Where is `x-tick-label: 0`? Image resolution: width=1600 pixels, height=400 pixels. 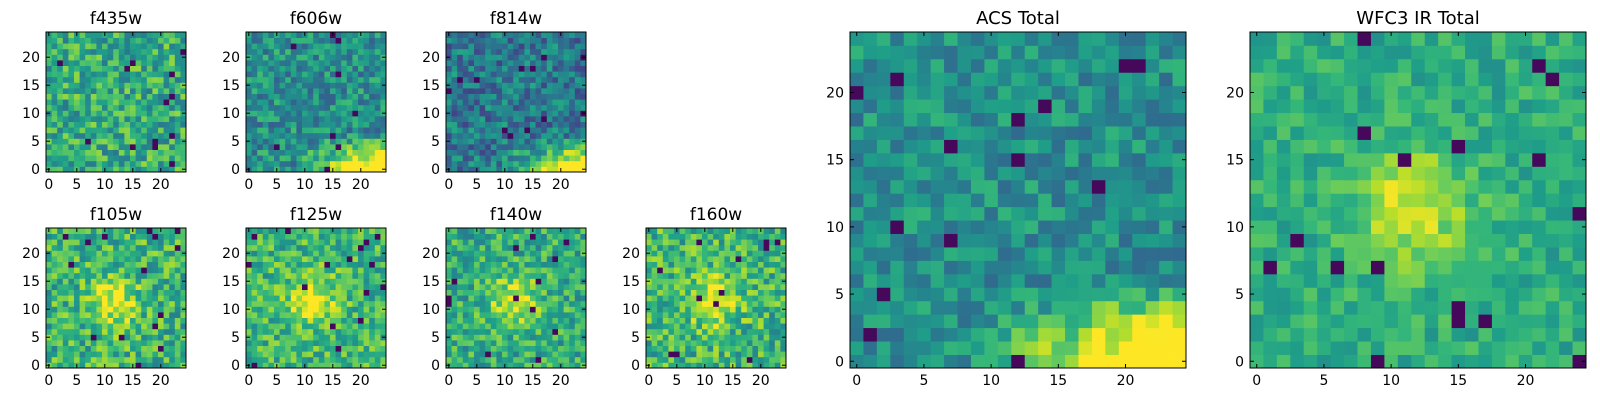 x-tick-label: 0 is located at coordinates (248, 185).